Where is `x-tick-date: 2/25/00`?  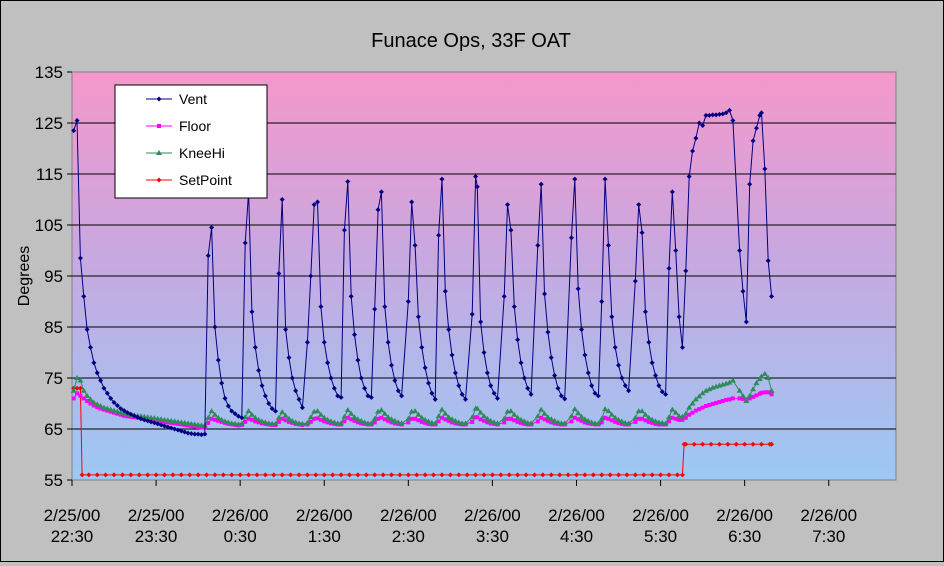 x-tick-date: 2/25/00 is located at coordinates (156, 515).